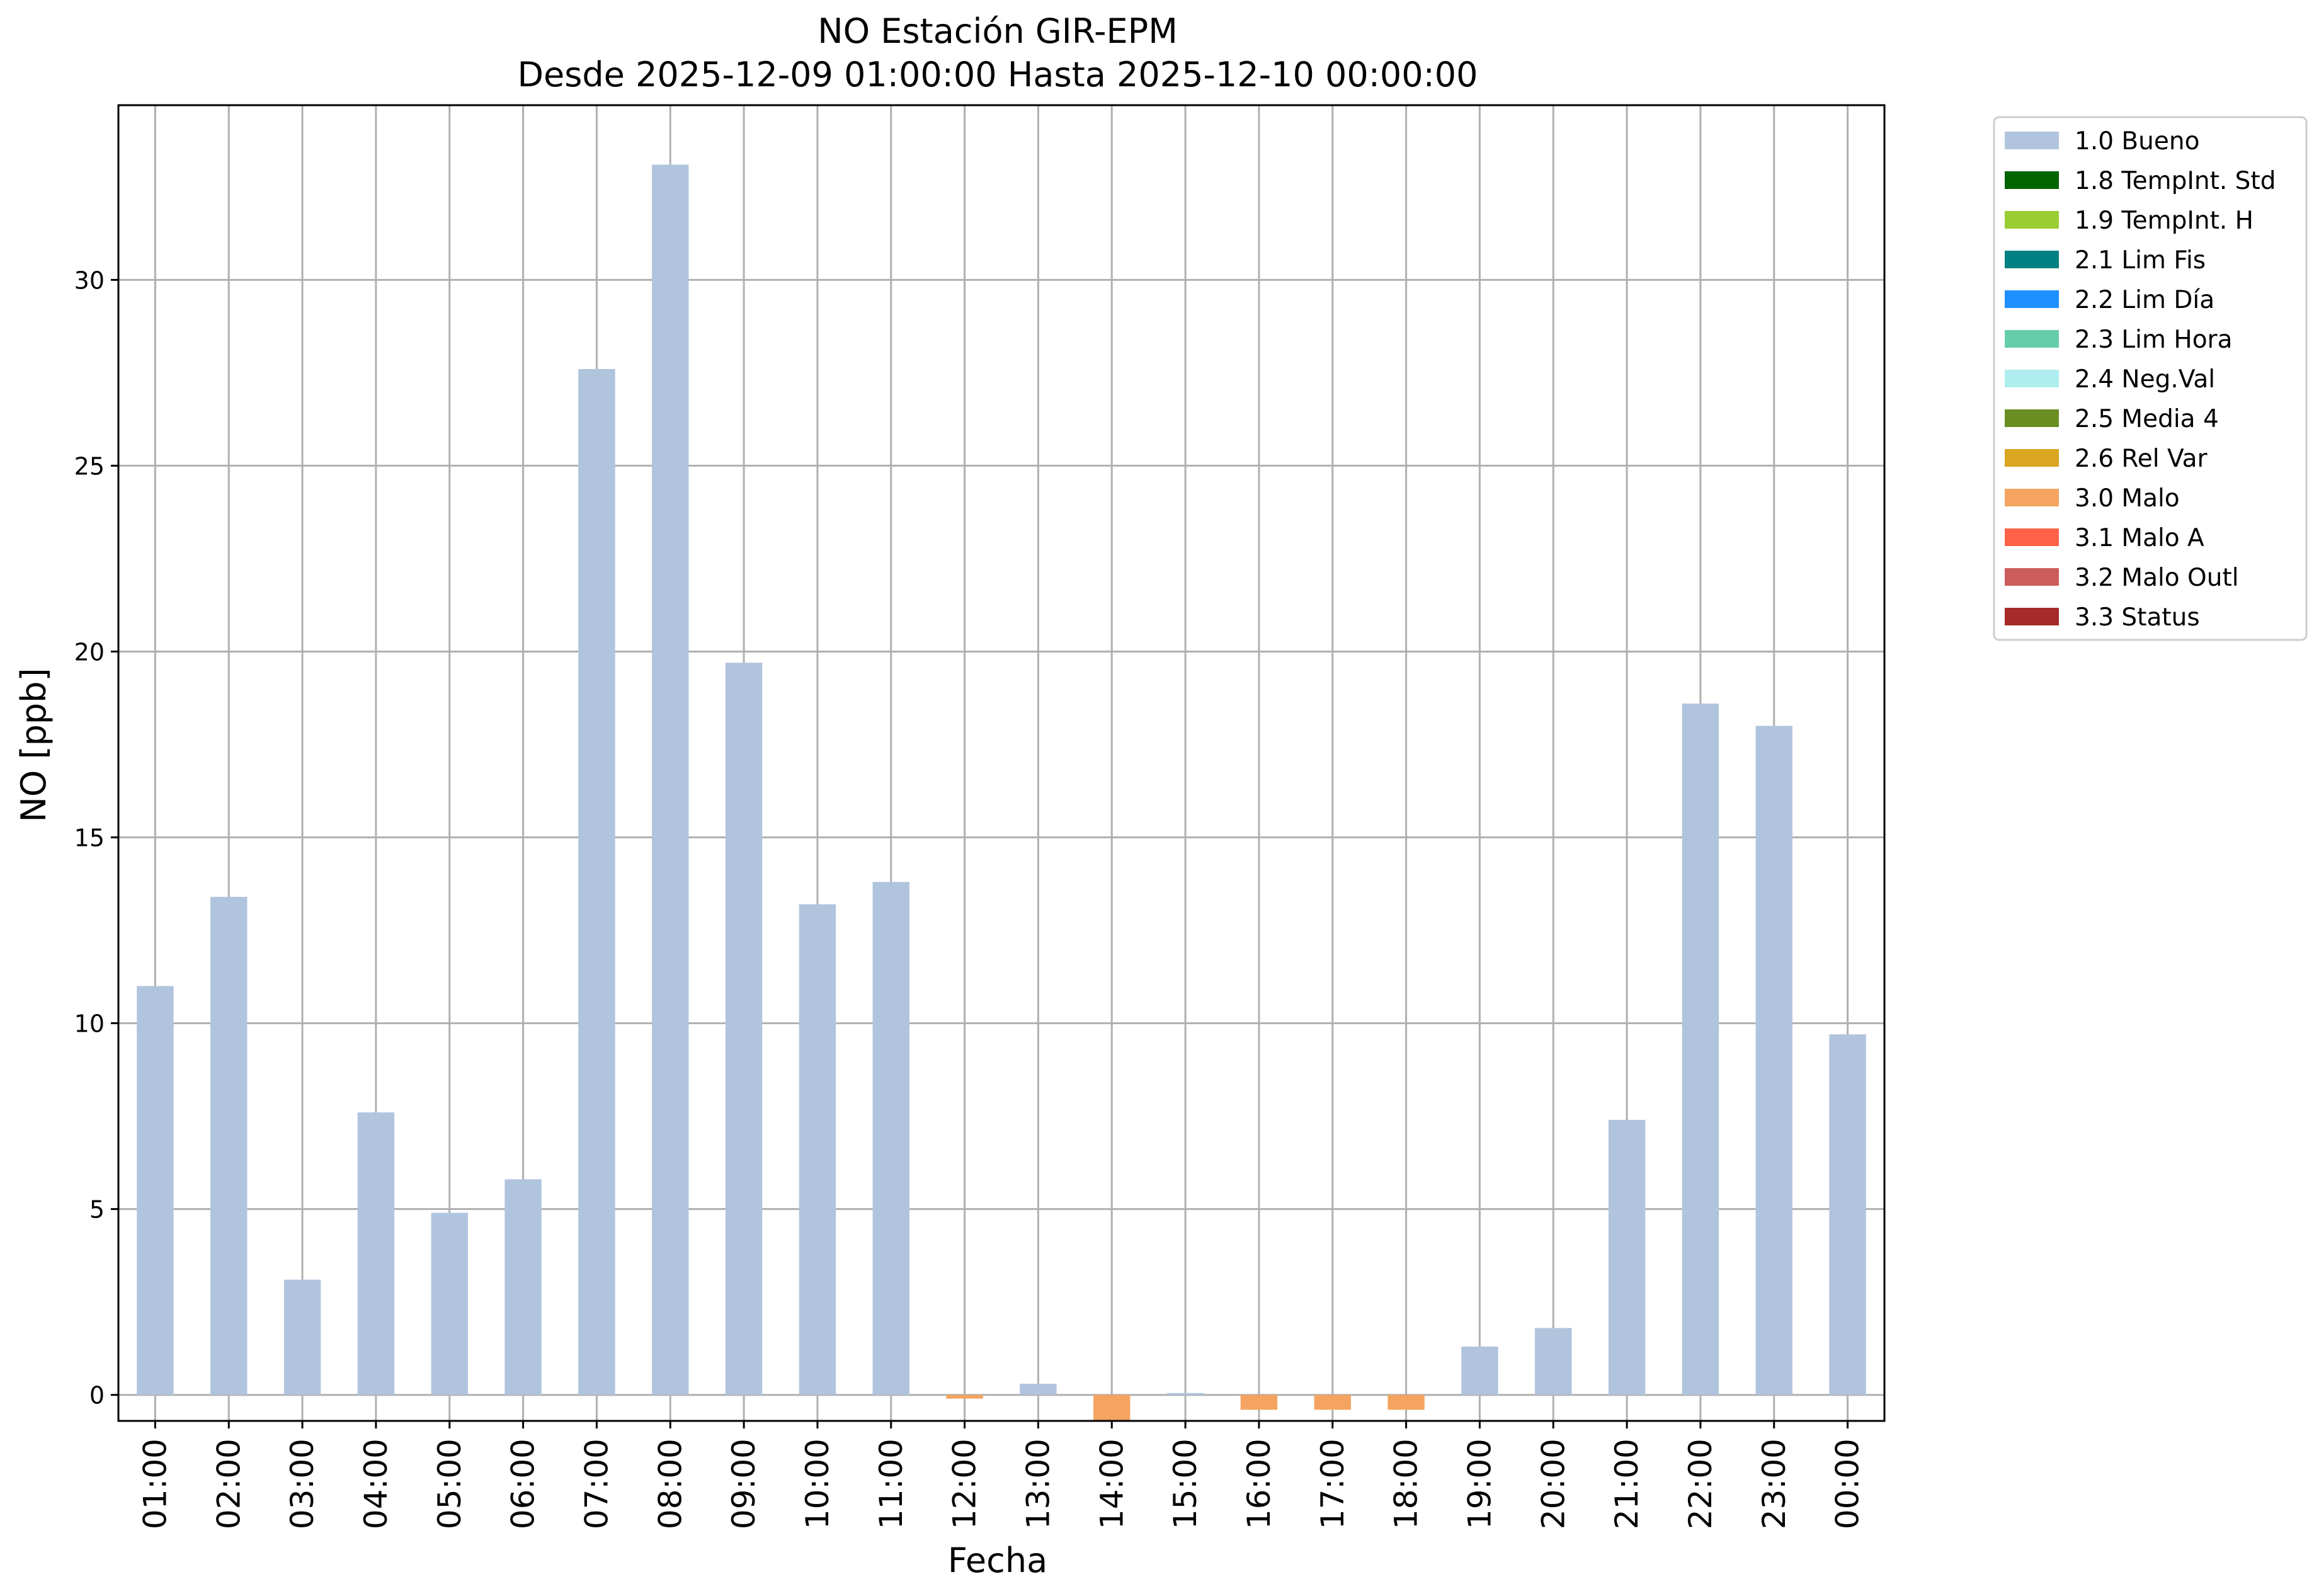 The width and height of the screenshot is (2319, 1596). I want to click on x-tick-label: 08:00, so click(670, 1484).